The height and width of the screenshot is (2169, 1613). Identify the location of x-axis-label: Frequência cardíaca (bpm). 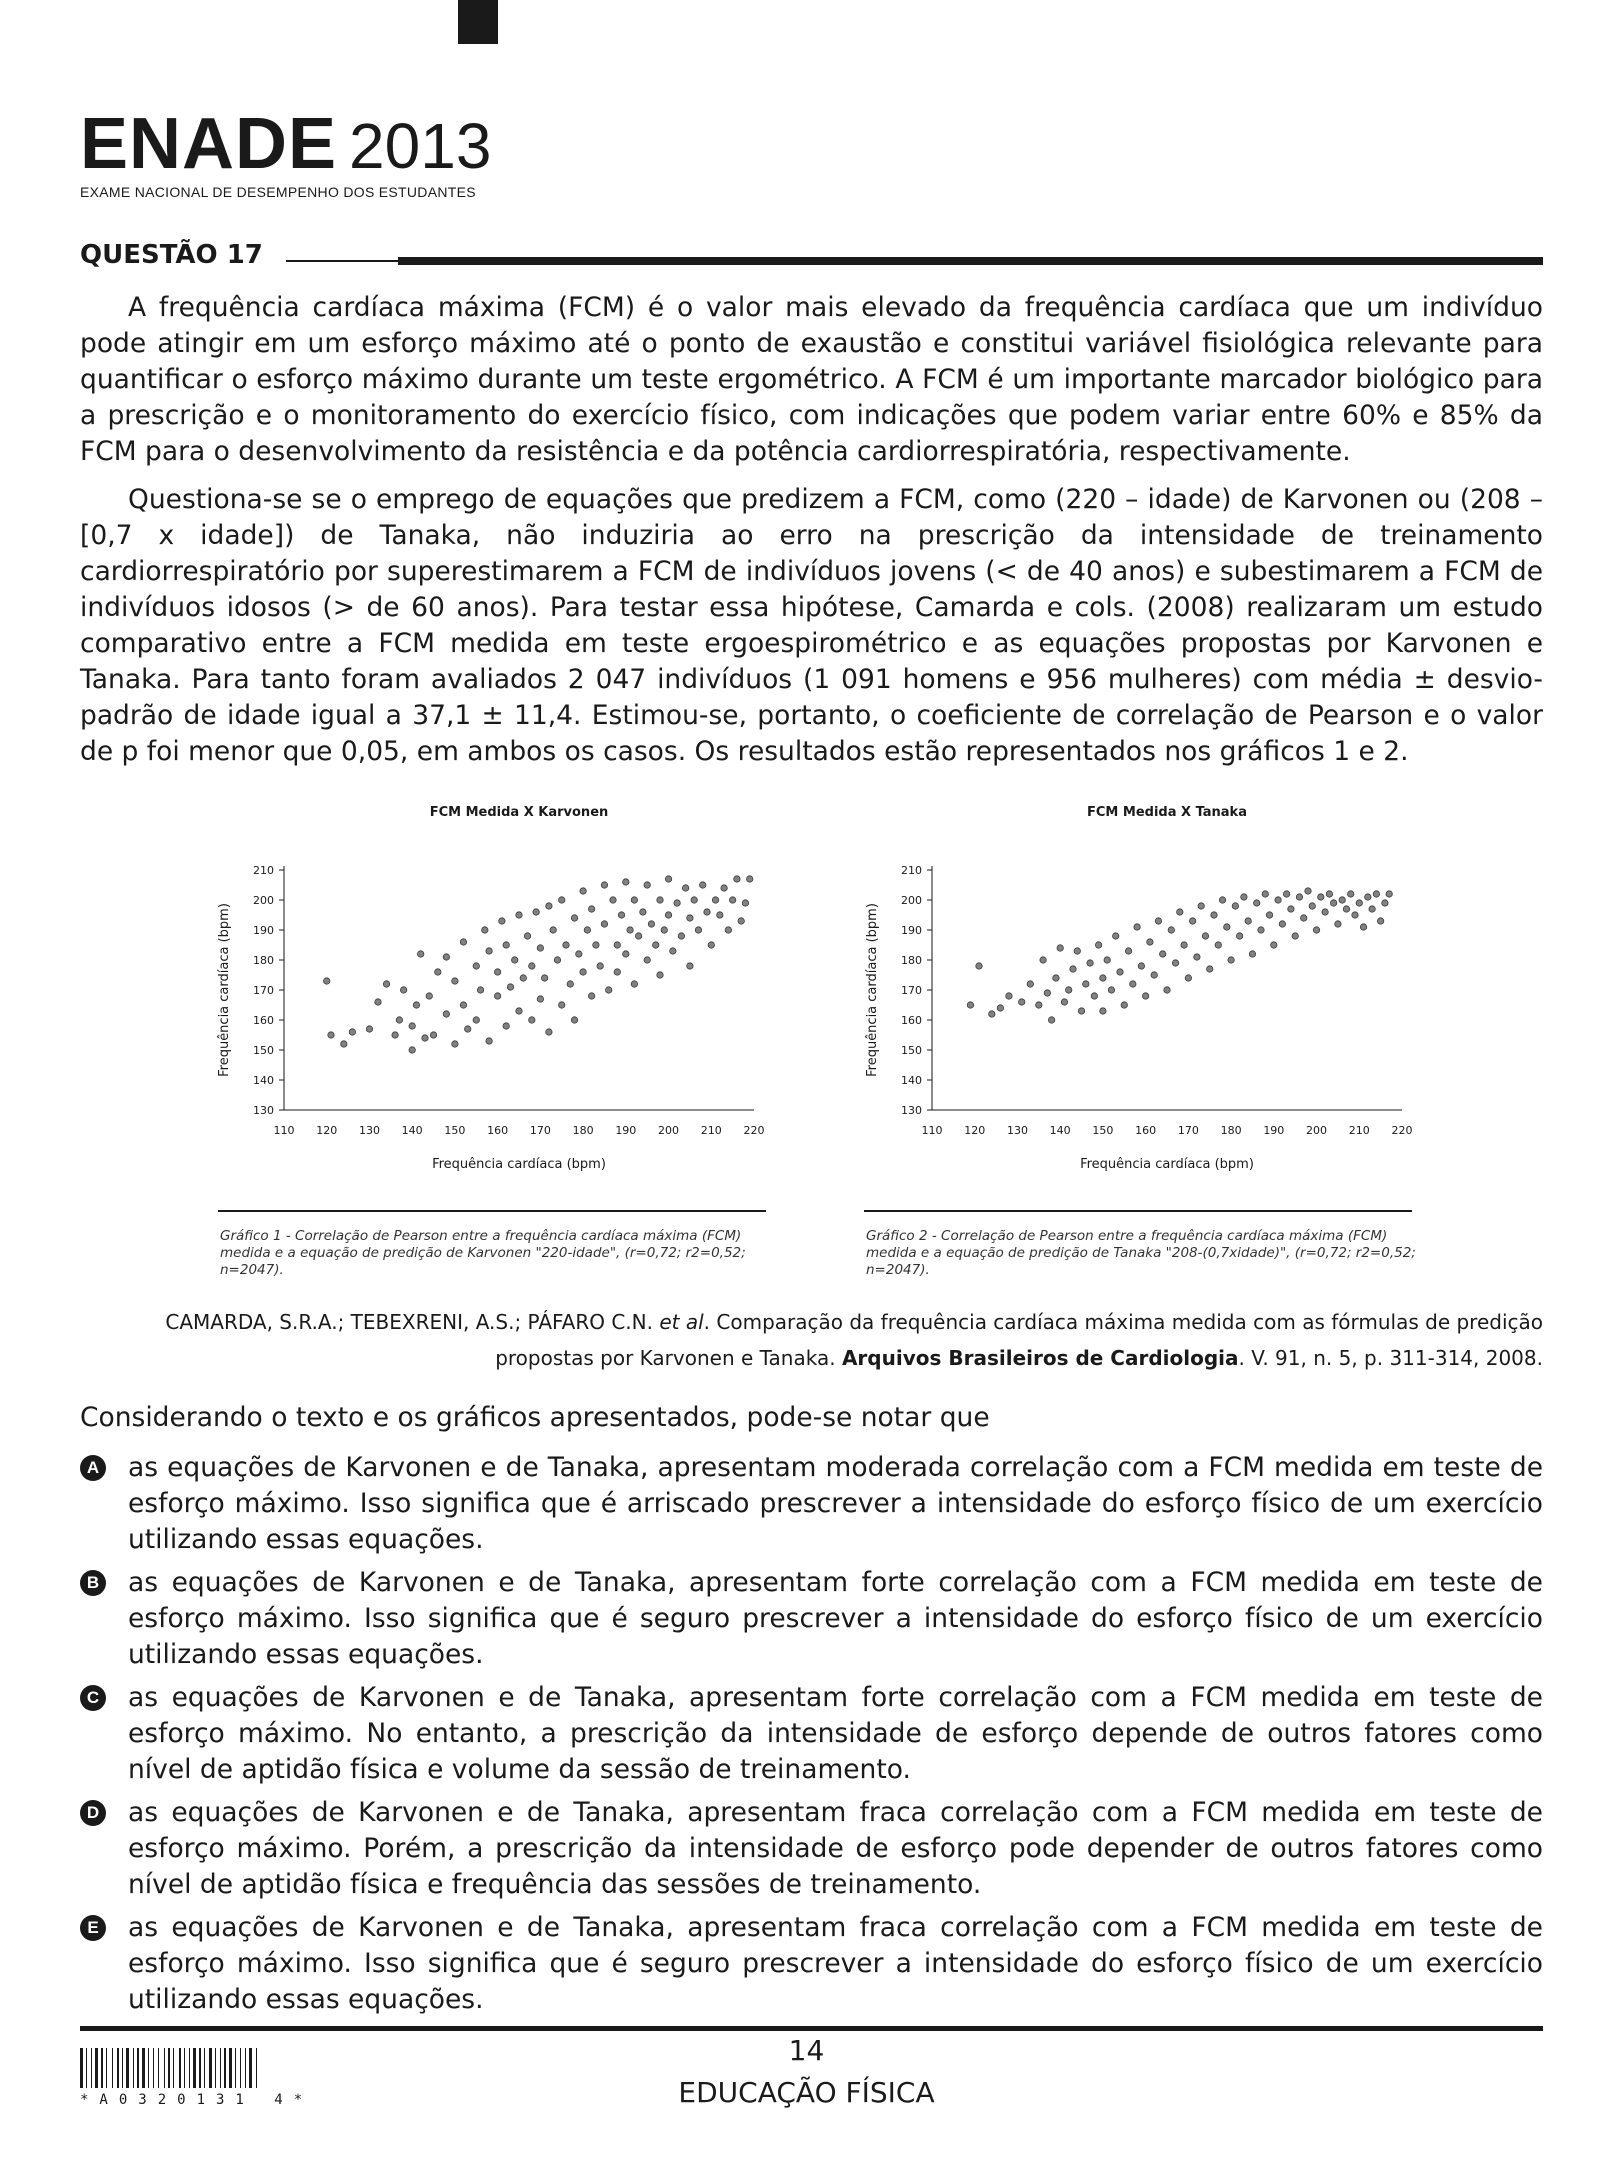
(1167, 1164).